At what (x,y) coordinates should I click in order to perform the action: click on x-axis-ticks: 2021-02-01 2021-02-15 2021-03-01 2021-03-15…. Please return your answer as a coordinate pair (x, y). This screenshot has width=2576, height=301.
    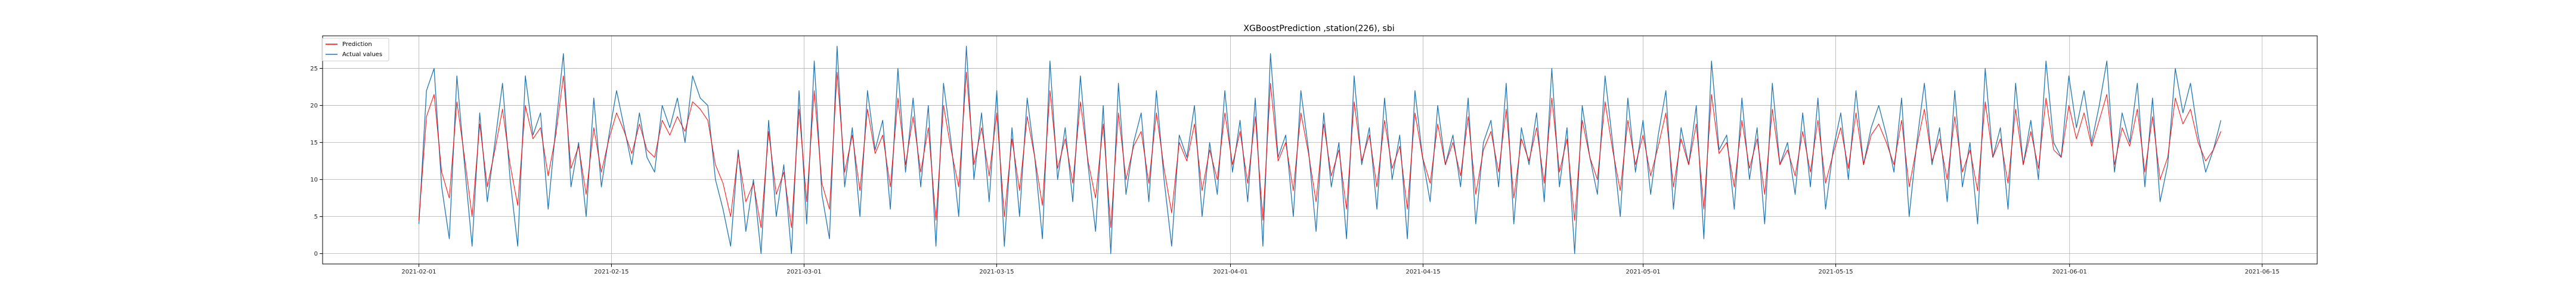
    Looking at the image, I should click on (1340, 269).